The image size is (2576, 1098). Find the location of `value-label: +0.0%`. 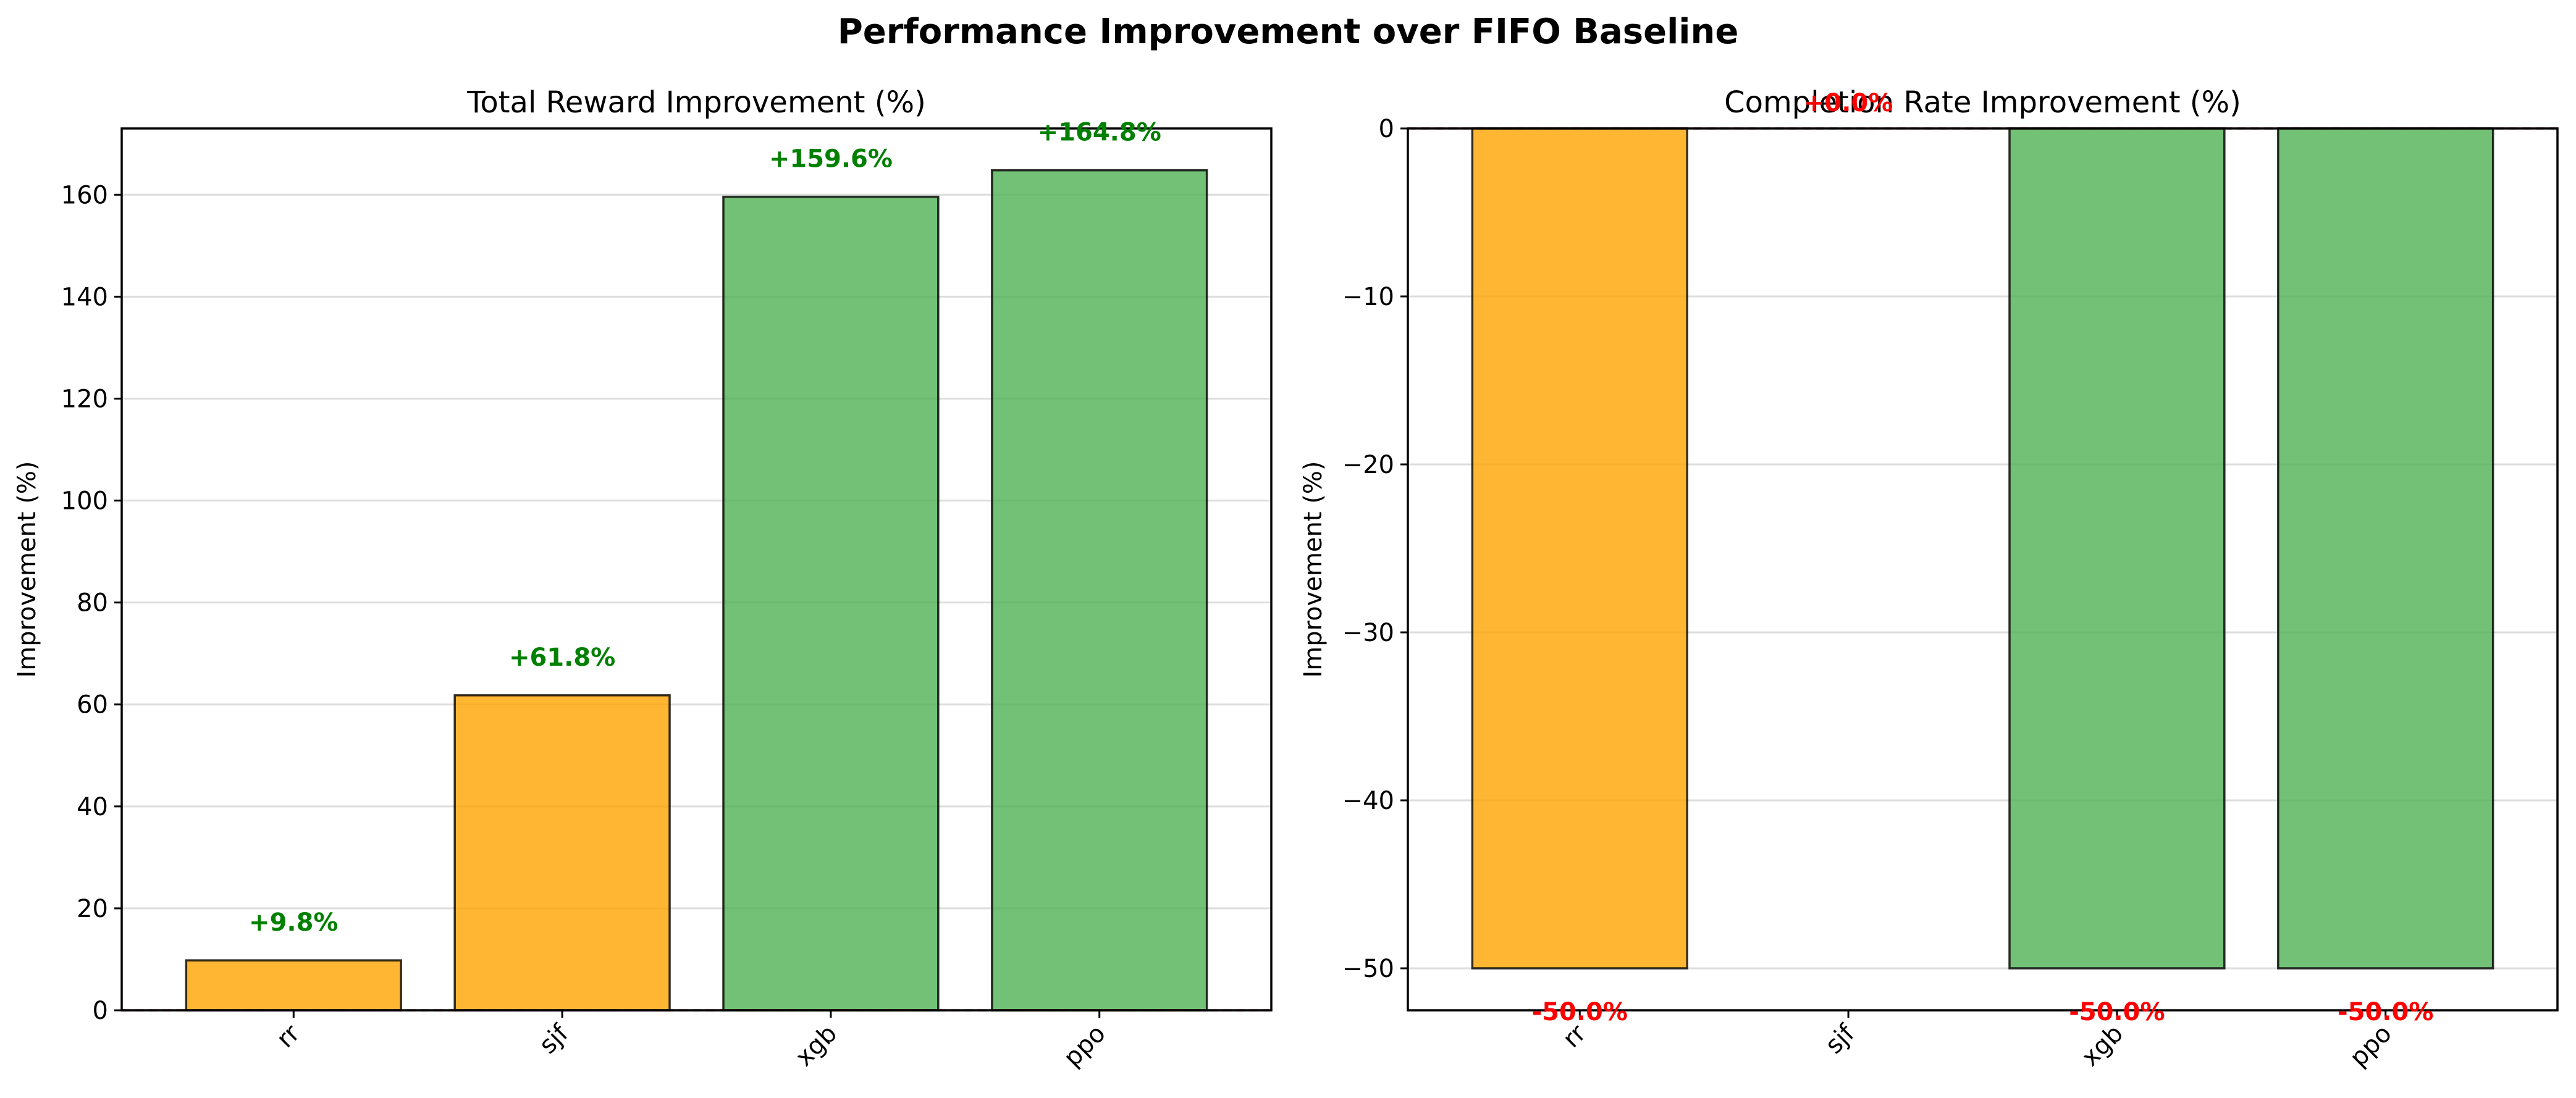

value-label: +0.0% is located at coordinates (1848, 103).